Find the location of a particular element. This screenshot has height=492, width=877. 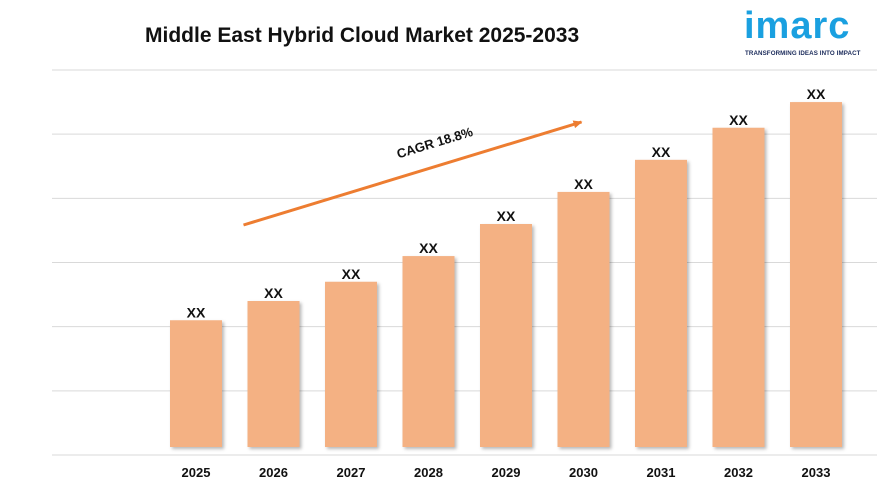

x-tick-2033: 2033 is located at coordinates (816, 472).